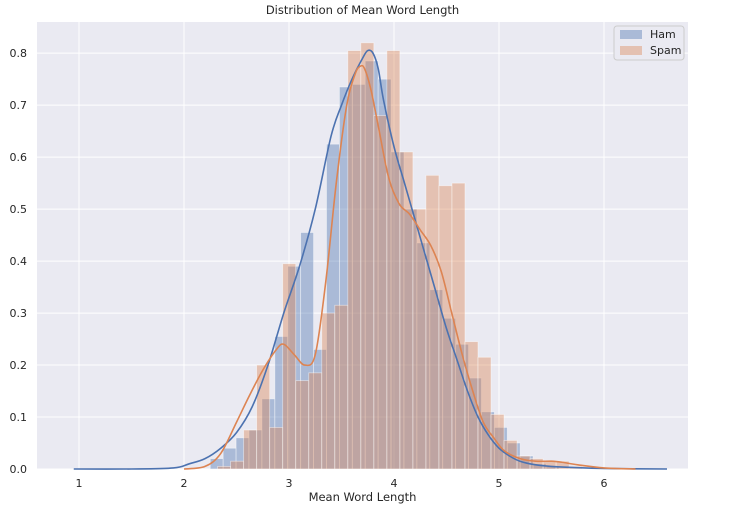  What do you see at coordinates (19, 261) in the screenshot?
I see `y-tick-label: 0.4` at bounding box center [19, 261].